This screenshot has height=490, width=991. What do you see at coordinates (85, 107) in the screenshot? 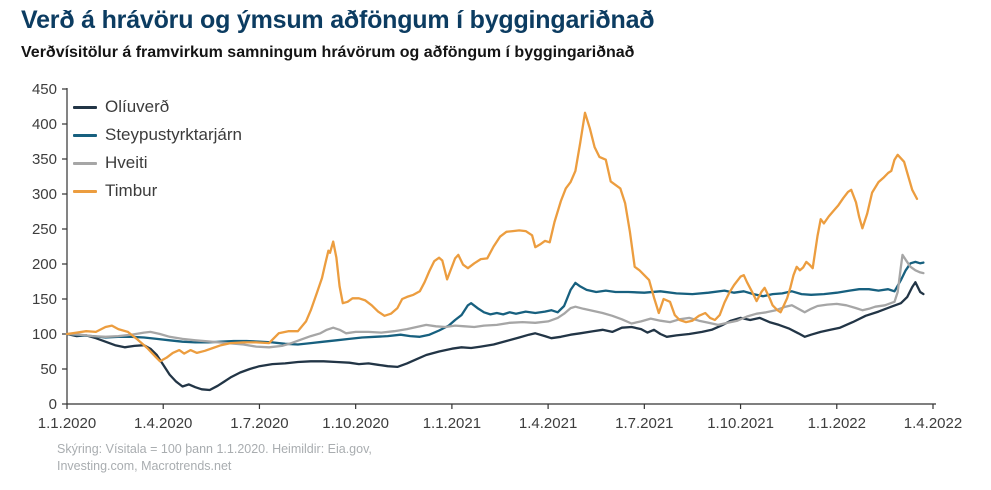
I see `legend-swatch-oliuverd` at bounding box center [85, 107].